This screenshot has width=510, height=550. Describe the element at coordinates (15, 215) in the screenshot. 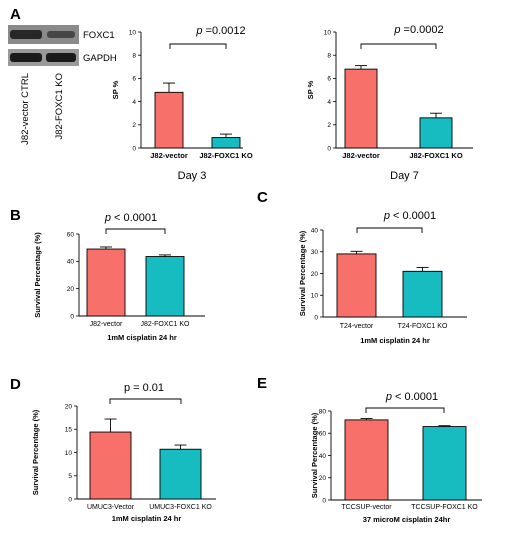

I see `panel-letter-b: B` at that location.